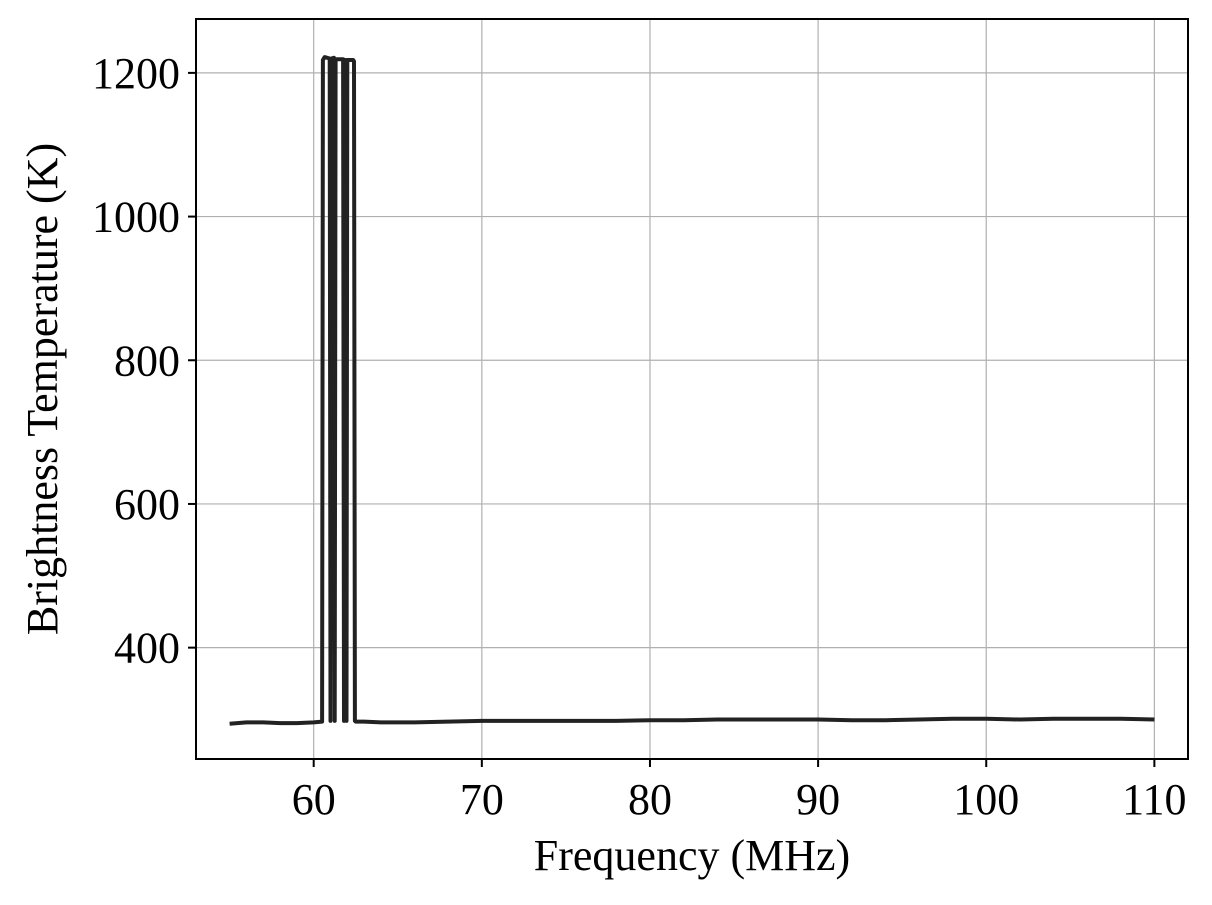 This screenshot has height=905, width=1212. What do you see at coordinates (136, 73) in the screenshot?
I see `y-tick-label: 1200` at bounding box center [136, 73].